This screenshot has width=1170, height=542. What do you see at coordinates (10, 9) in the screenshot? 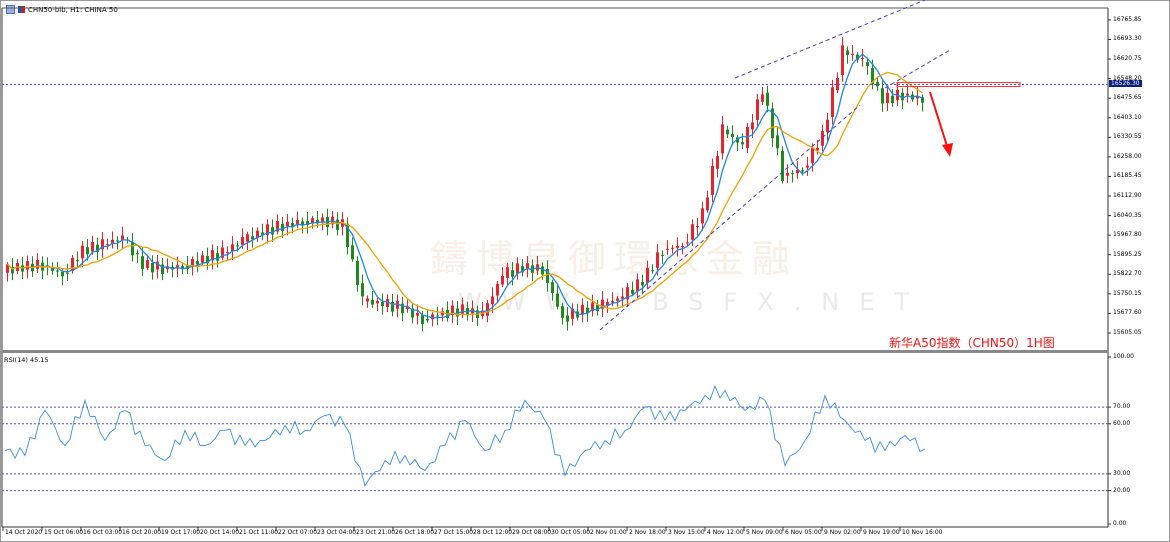
I see `chart-icon` at bounding box center [10, 9].